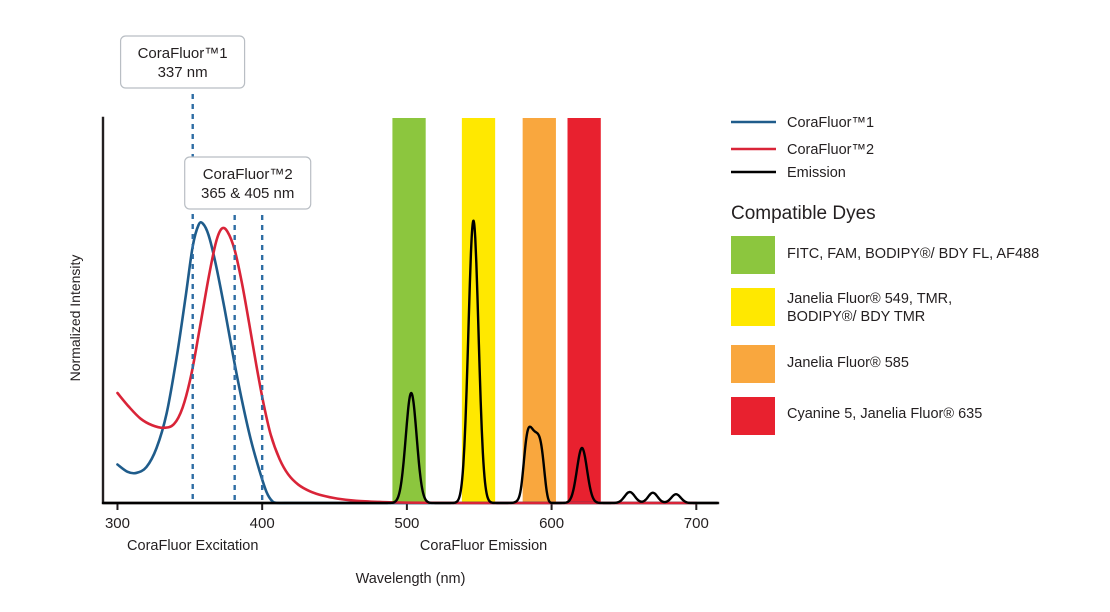 Image resolution: width=1110 pixels, height=612 pixels. What do you see at coordinates (696, 523) in the screenshot?
I see `x-tick-label: 700` at bounding box center [696, 523].